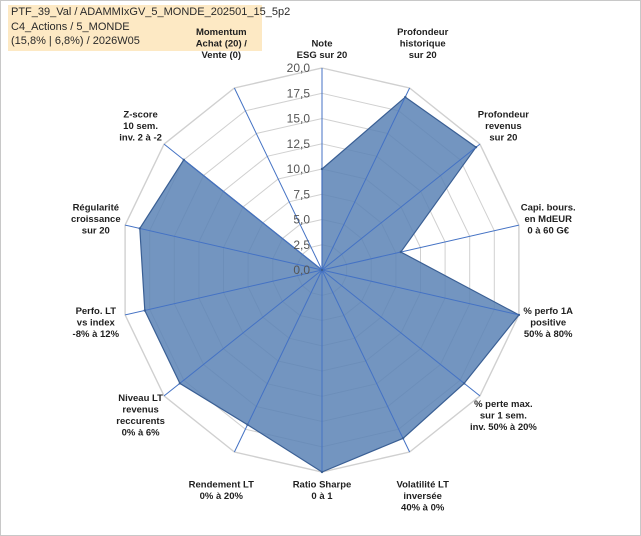 Image resolution: width=641 pixels, height=536 pixels. I want to click on tick-label: 0,0, so click(301, 270).